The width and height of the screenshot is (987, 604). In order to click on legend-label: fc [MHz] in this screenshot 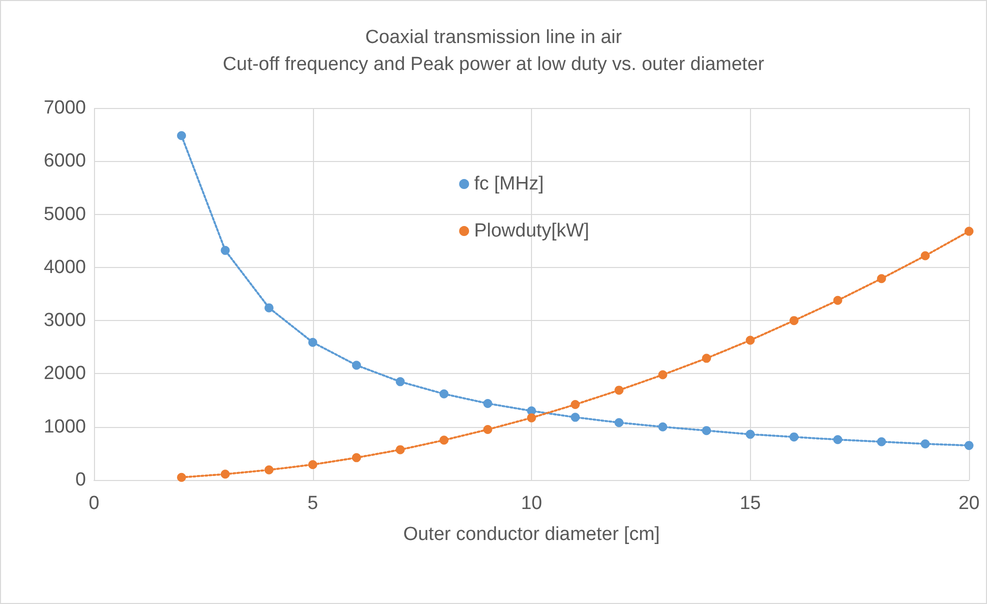, I will do `click(509, 184)`.